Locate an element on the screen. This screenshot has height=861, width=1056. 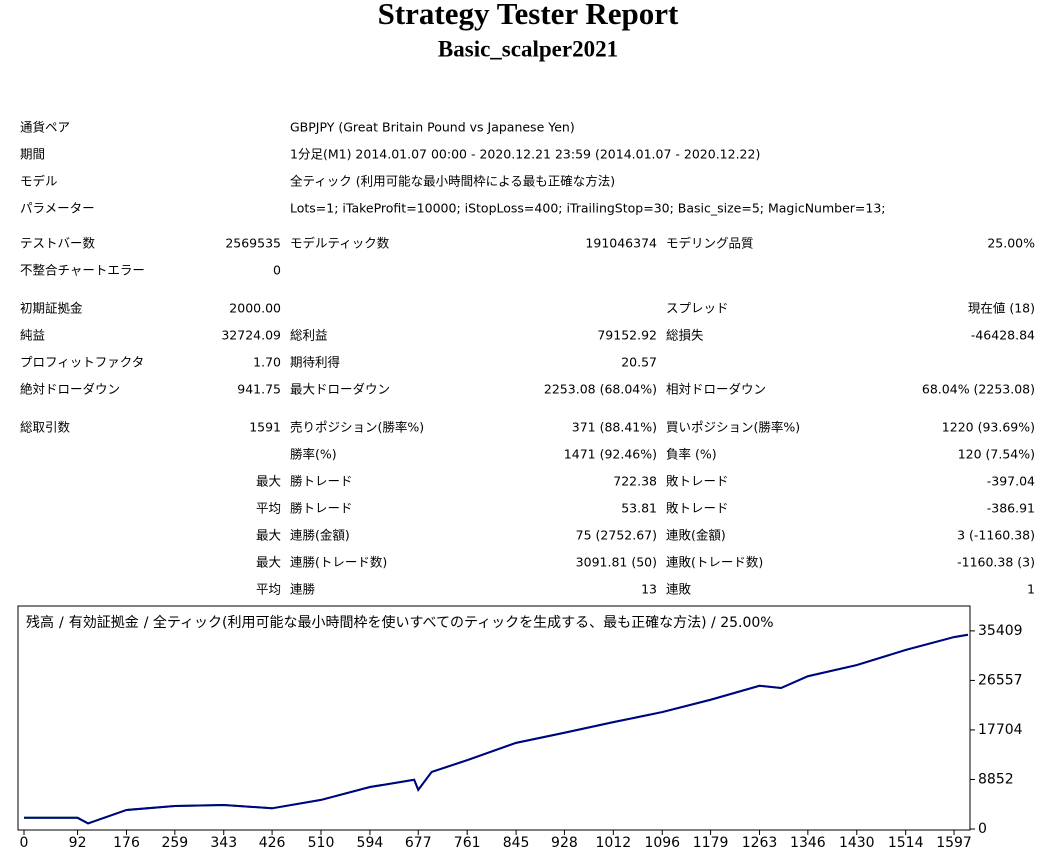
stat-value: 13 is located at coordinates (649, 589).